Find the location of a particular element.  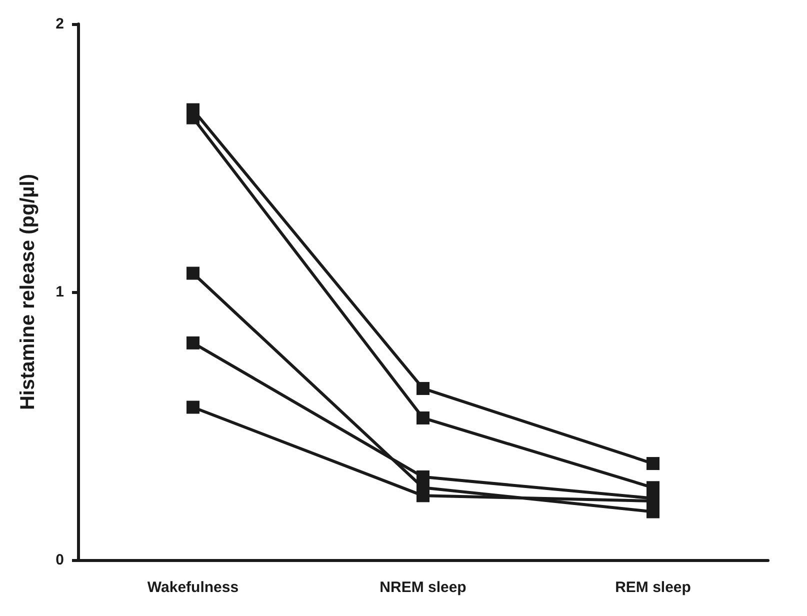

x-tick-label: REM sleep is located at coordinates (653, 587).